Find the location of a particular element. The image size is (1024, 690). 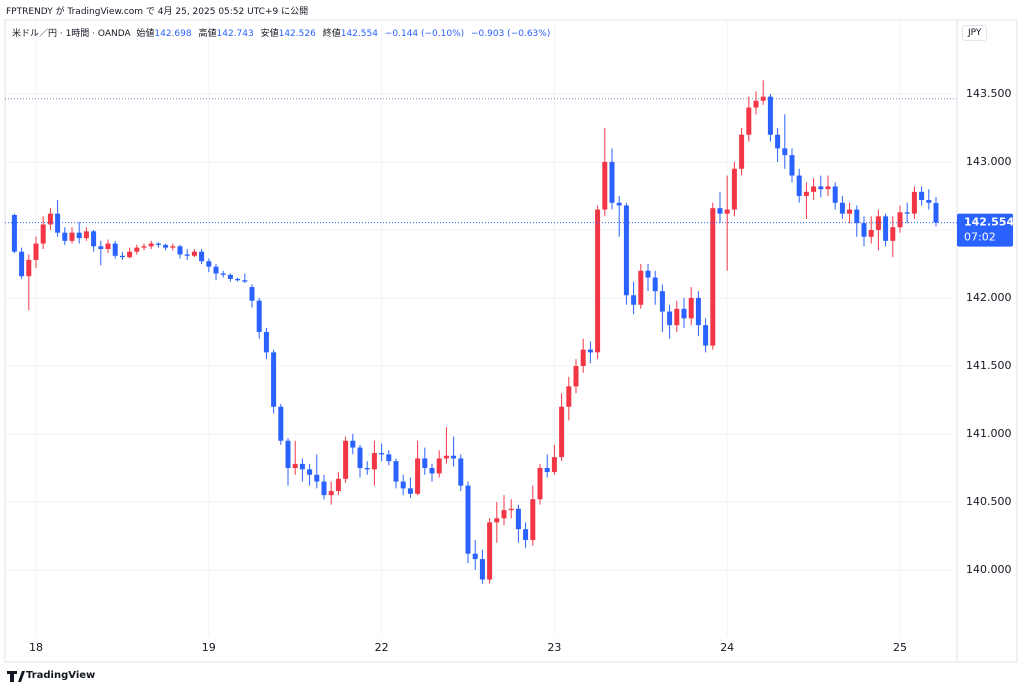

logo is located at coordinates (16, 676).